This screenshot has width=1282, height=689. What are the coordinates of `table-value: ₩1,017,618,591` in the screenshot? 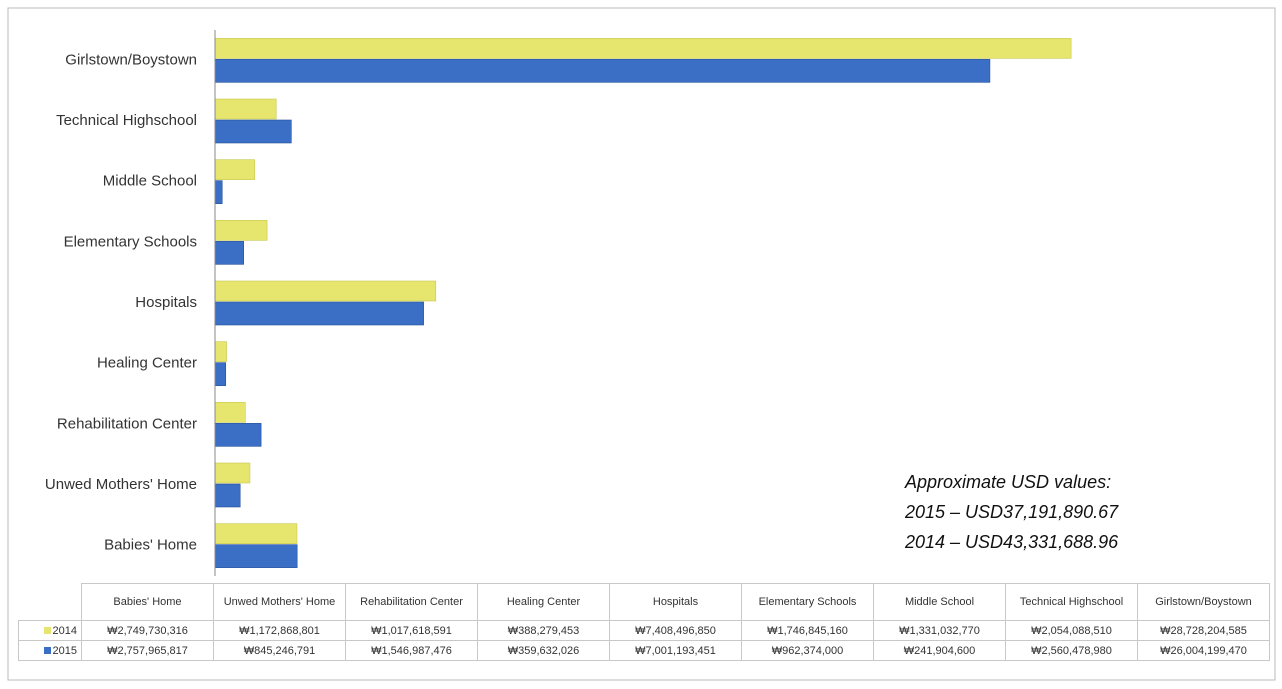 It's located at (411, 630).